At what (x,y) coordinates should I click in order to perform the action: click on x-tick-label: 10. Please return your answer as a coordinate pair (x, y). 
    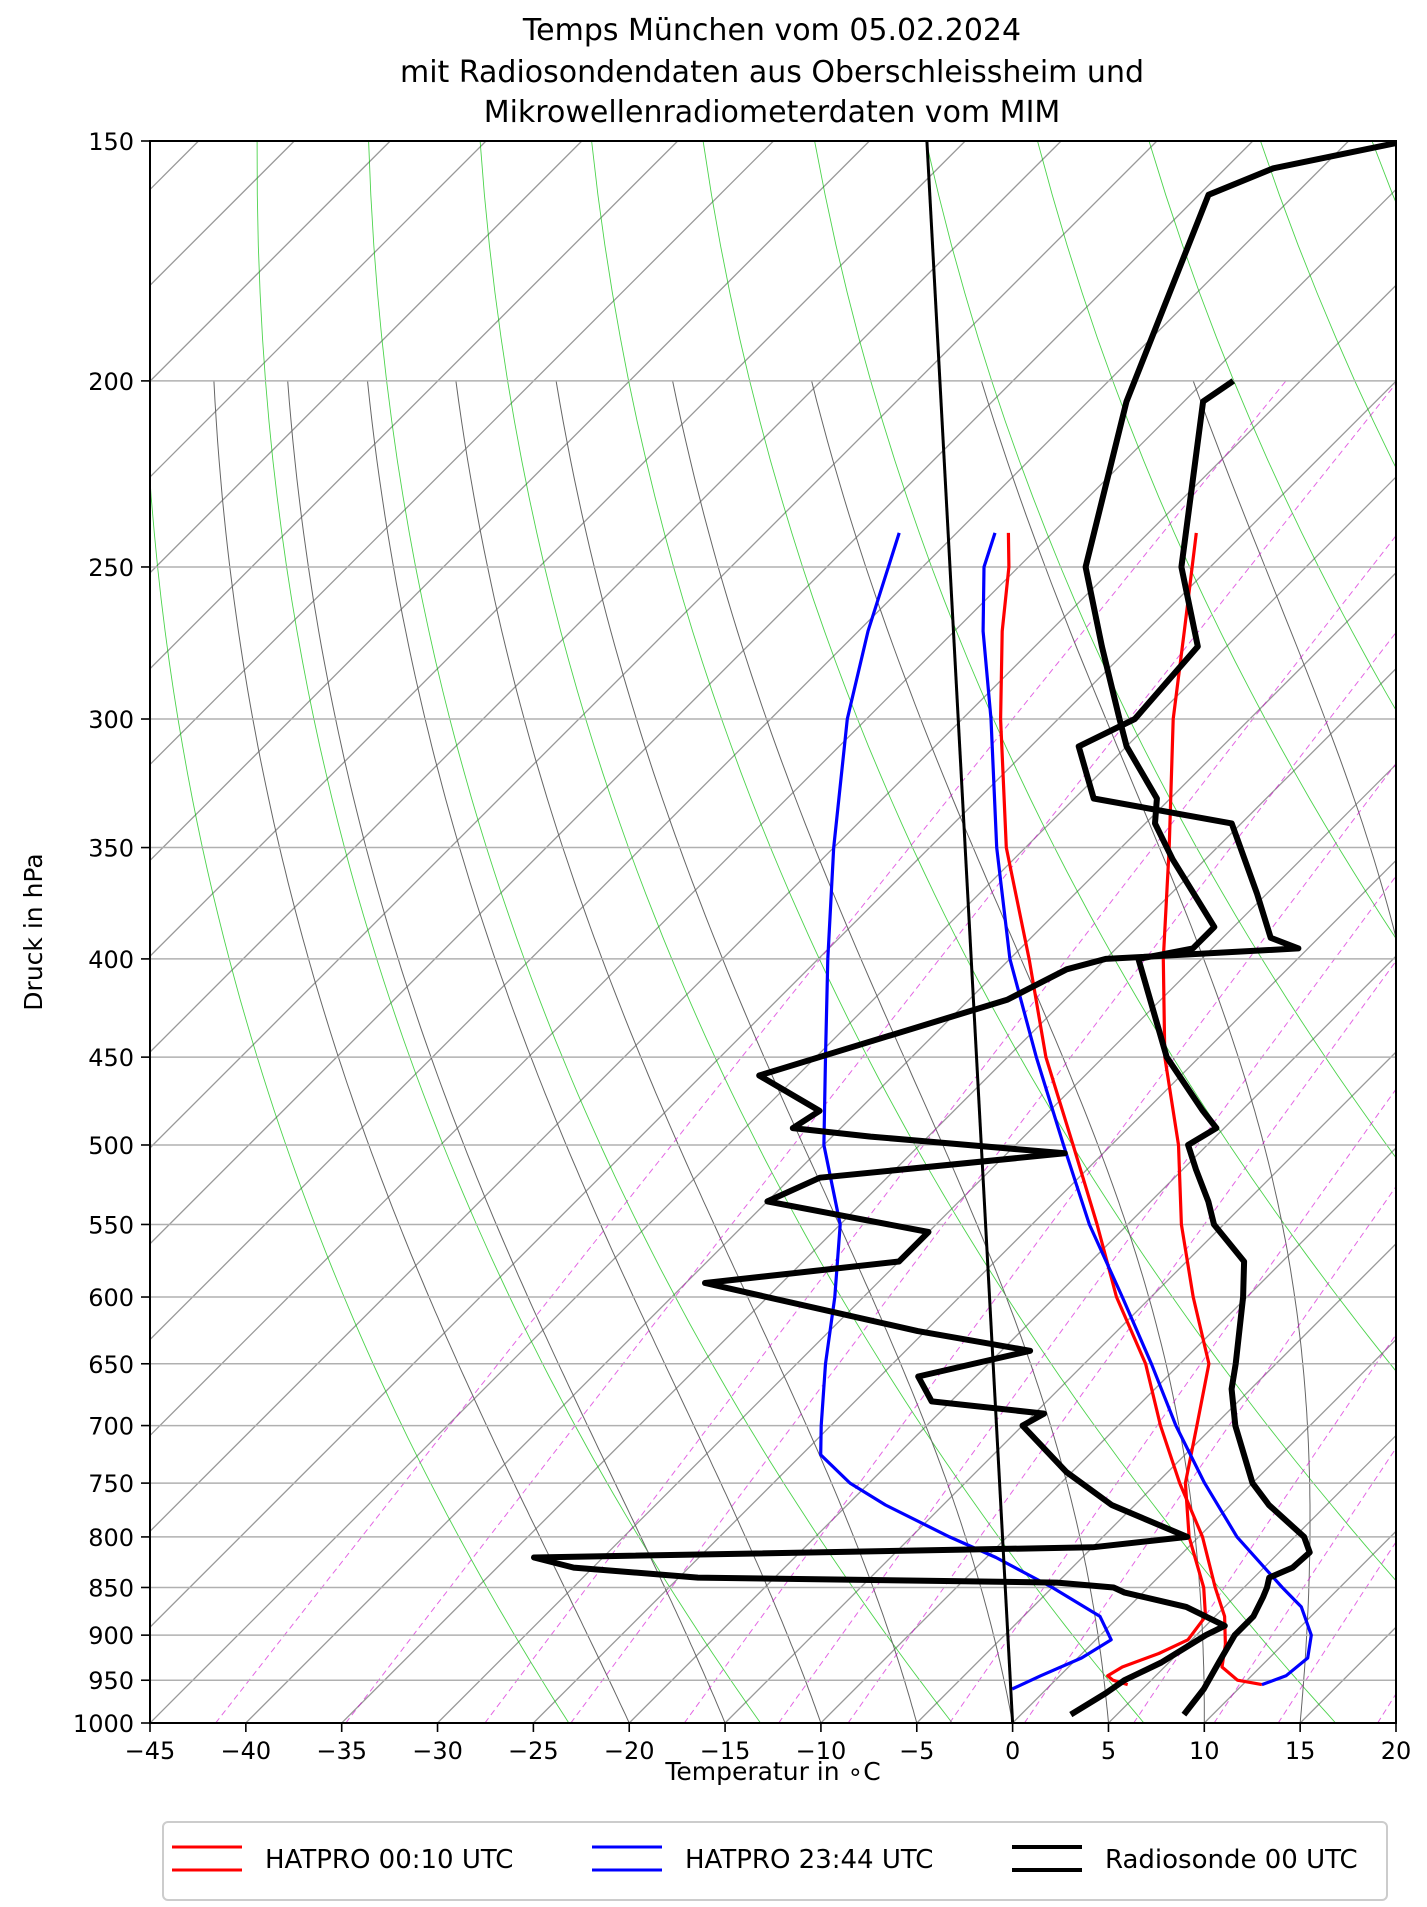
    Looking at the image, I should click on (1204, 1751).